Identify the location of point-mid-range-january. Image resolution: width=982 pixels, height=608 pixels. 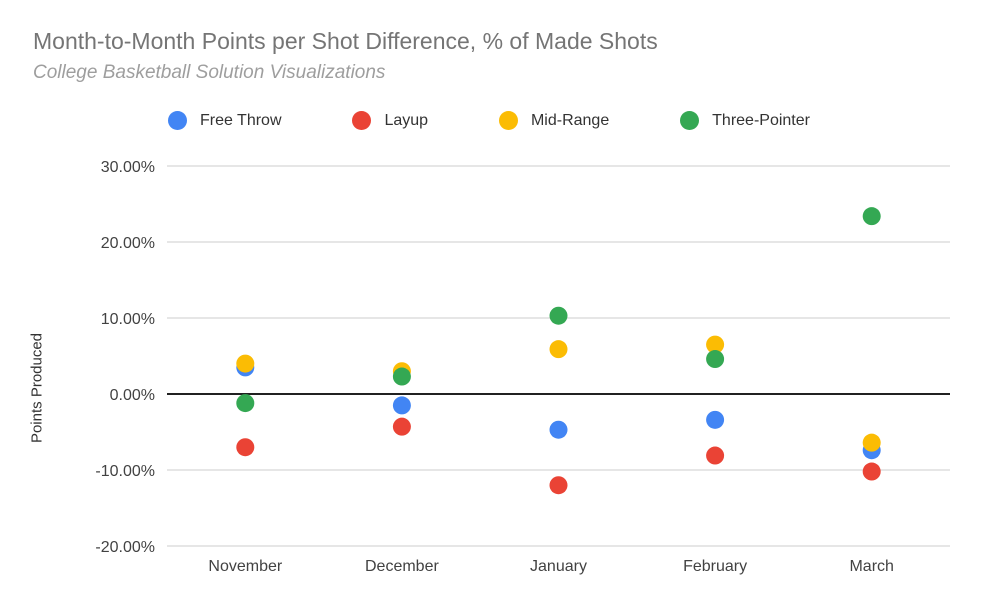
(558, 349).